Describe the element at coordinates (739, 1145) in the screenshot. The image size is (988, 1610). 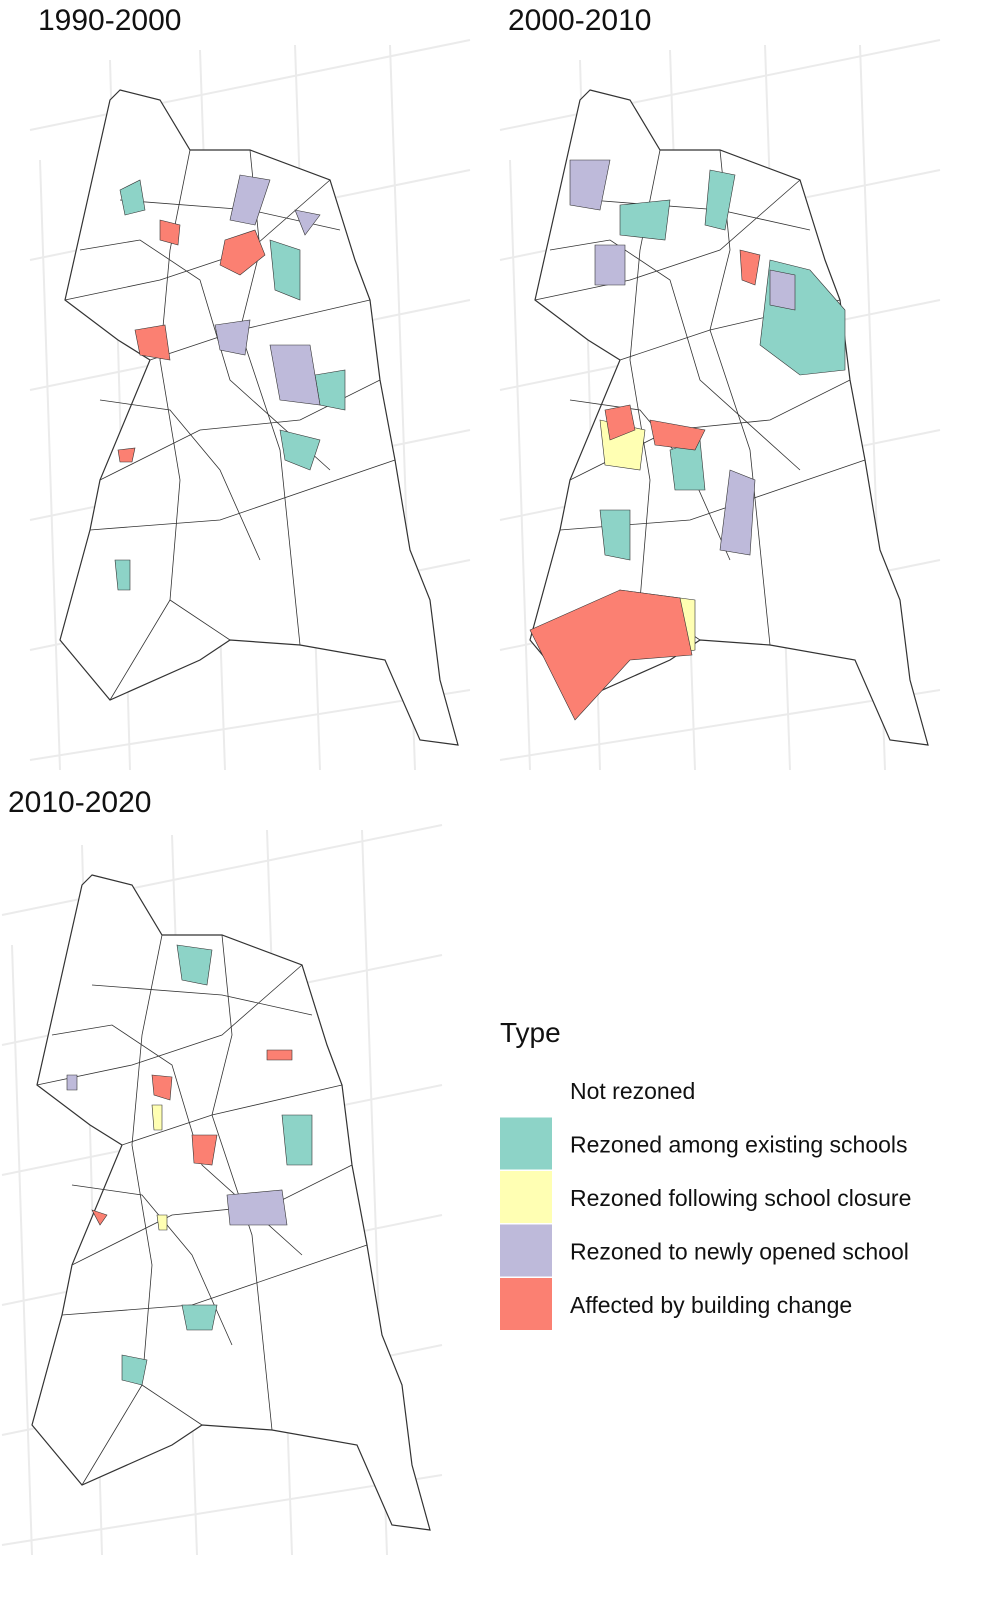
I see `legend-label: Rezoned among existing schools` at that location.